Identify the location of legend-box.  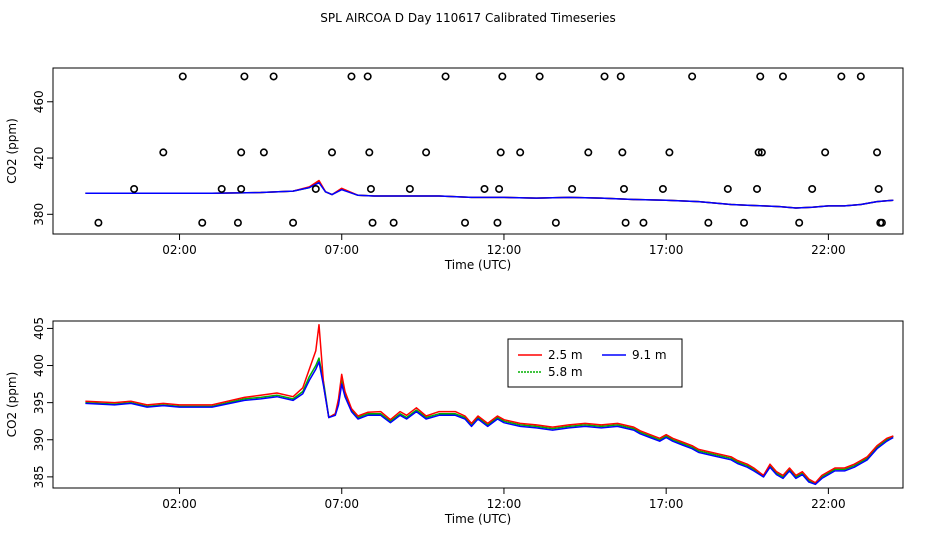
(595, 363).